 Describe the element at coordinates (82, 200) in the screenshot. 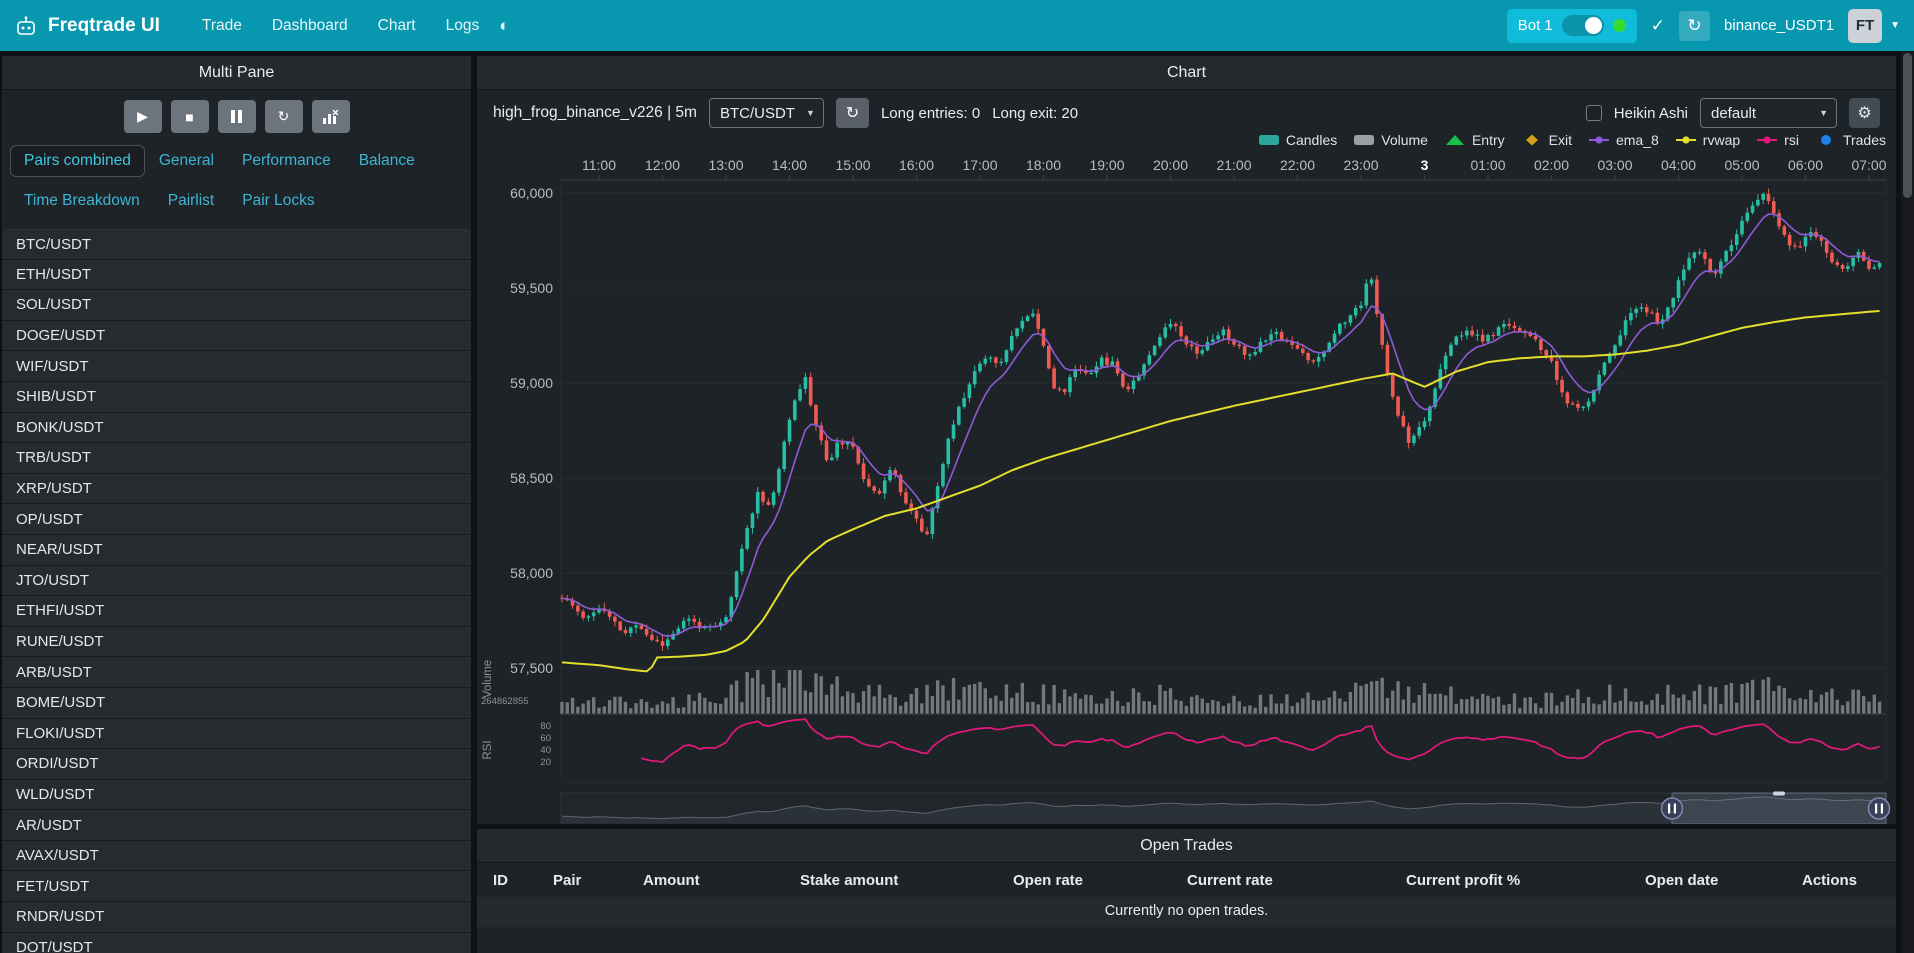

I see `tab-time-breakdown: Time Breakdown` at that location.